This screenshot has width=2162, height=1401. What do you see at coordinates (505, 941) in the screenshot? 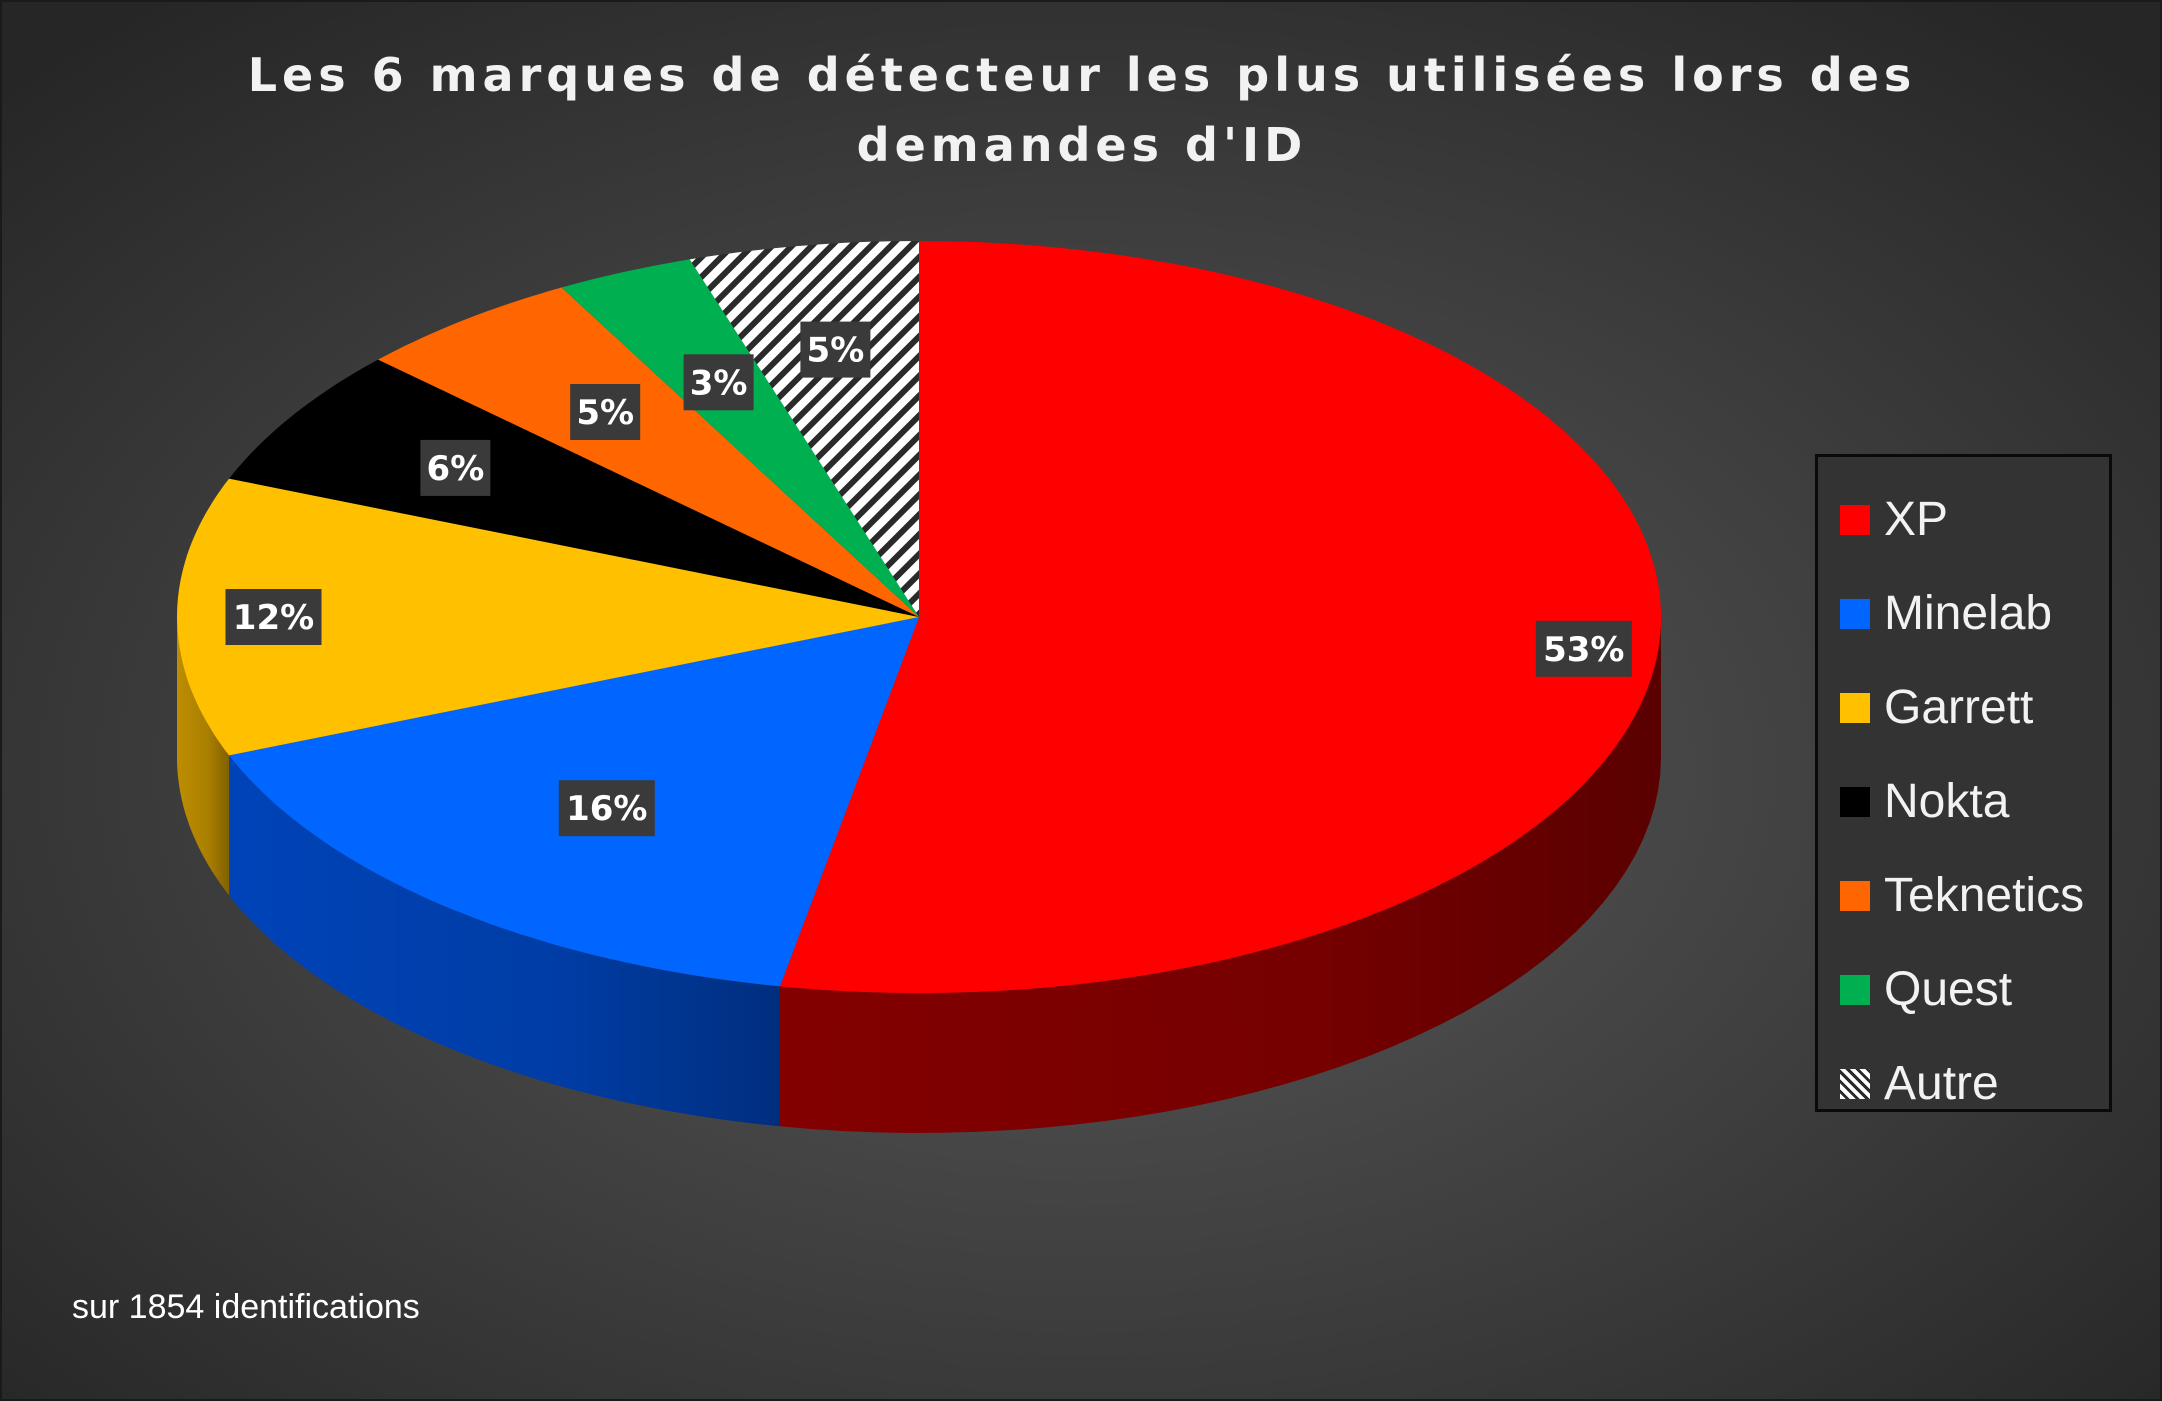
I see `pie-side-shade-minelab` at bounding box center [505, 941].